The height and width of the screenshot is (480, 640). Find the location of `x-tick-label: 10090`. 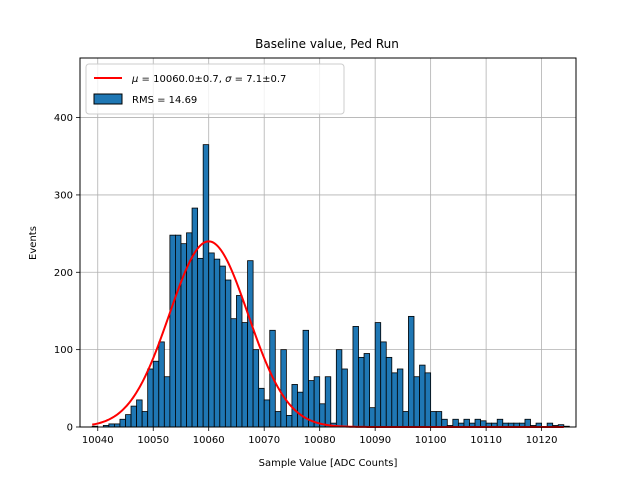

x-tick-label: 10090 is located at coordinates (375, 440).